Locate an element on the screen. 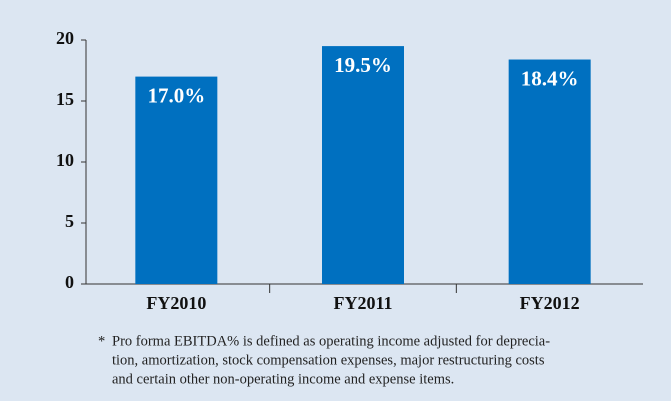  y-tick-label: 15 is located at coordinates (65, 99).